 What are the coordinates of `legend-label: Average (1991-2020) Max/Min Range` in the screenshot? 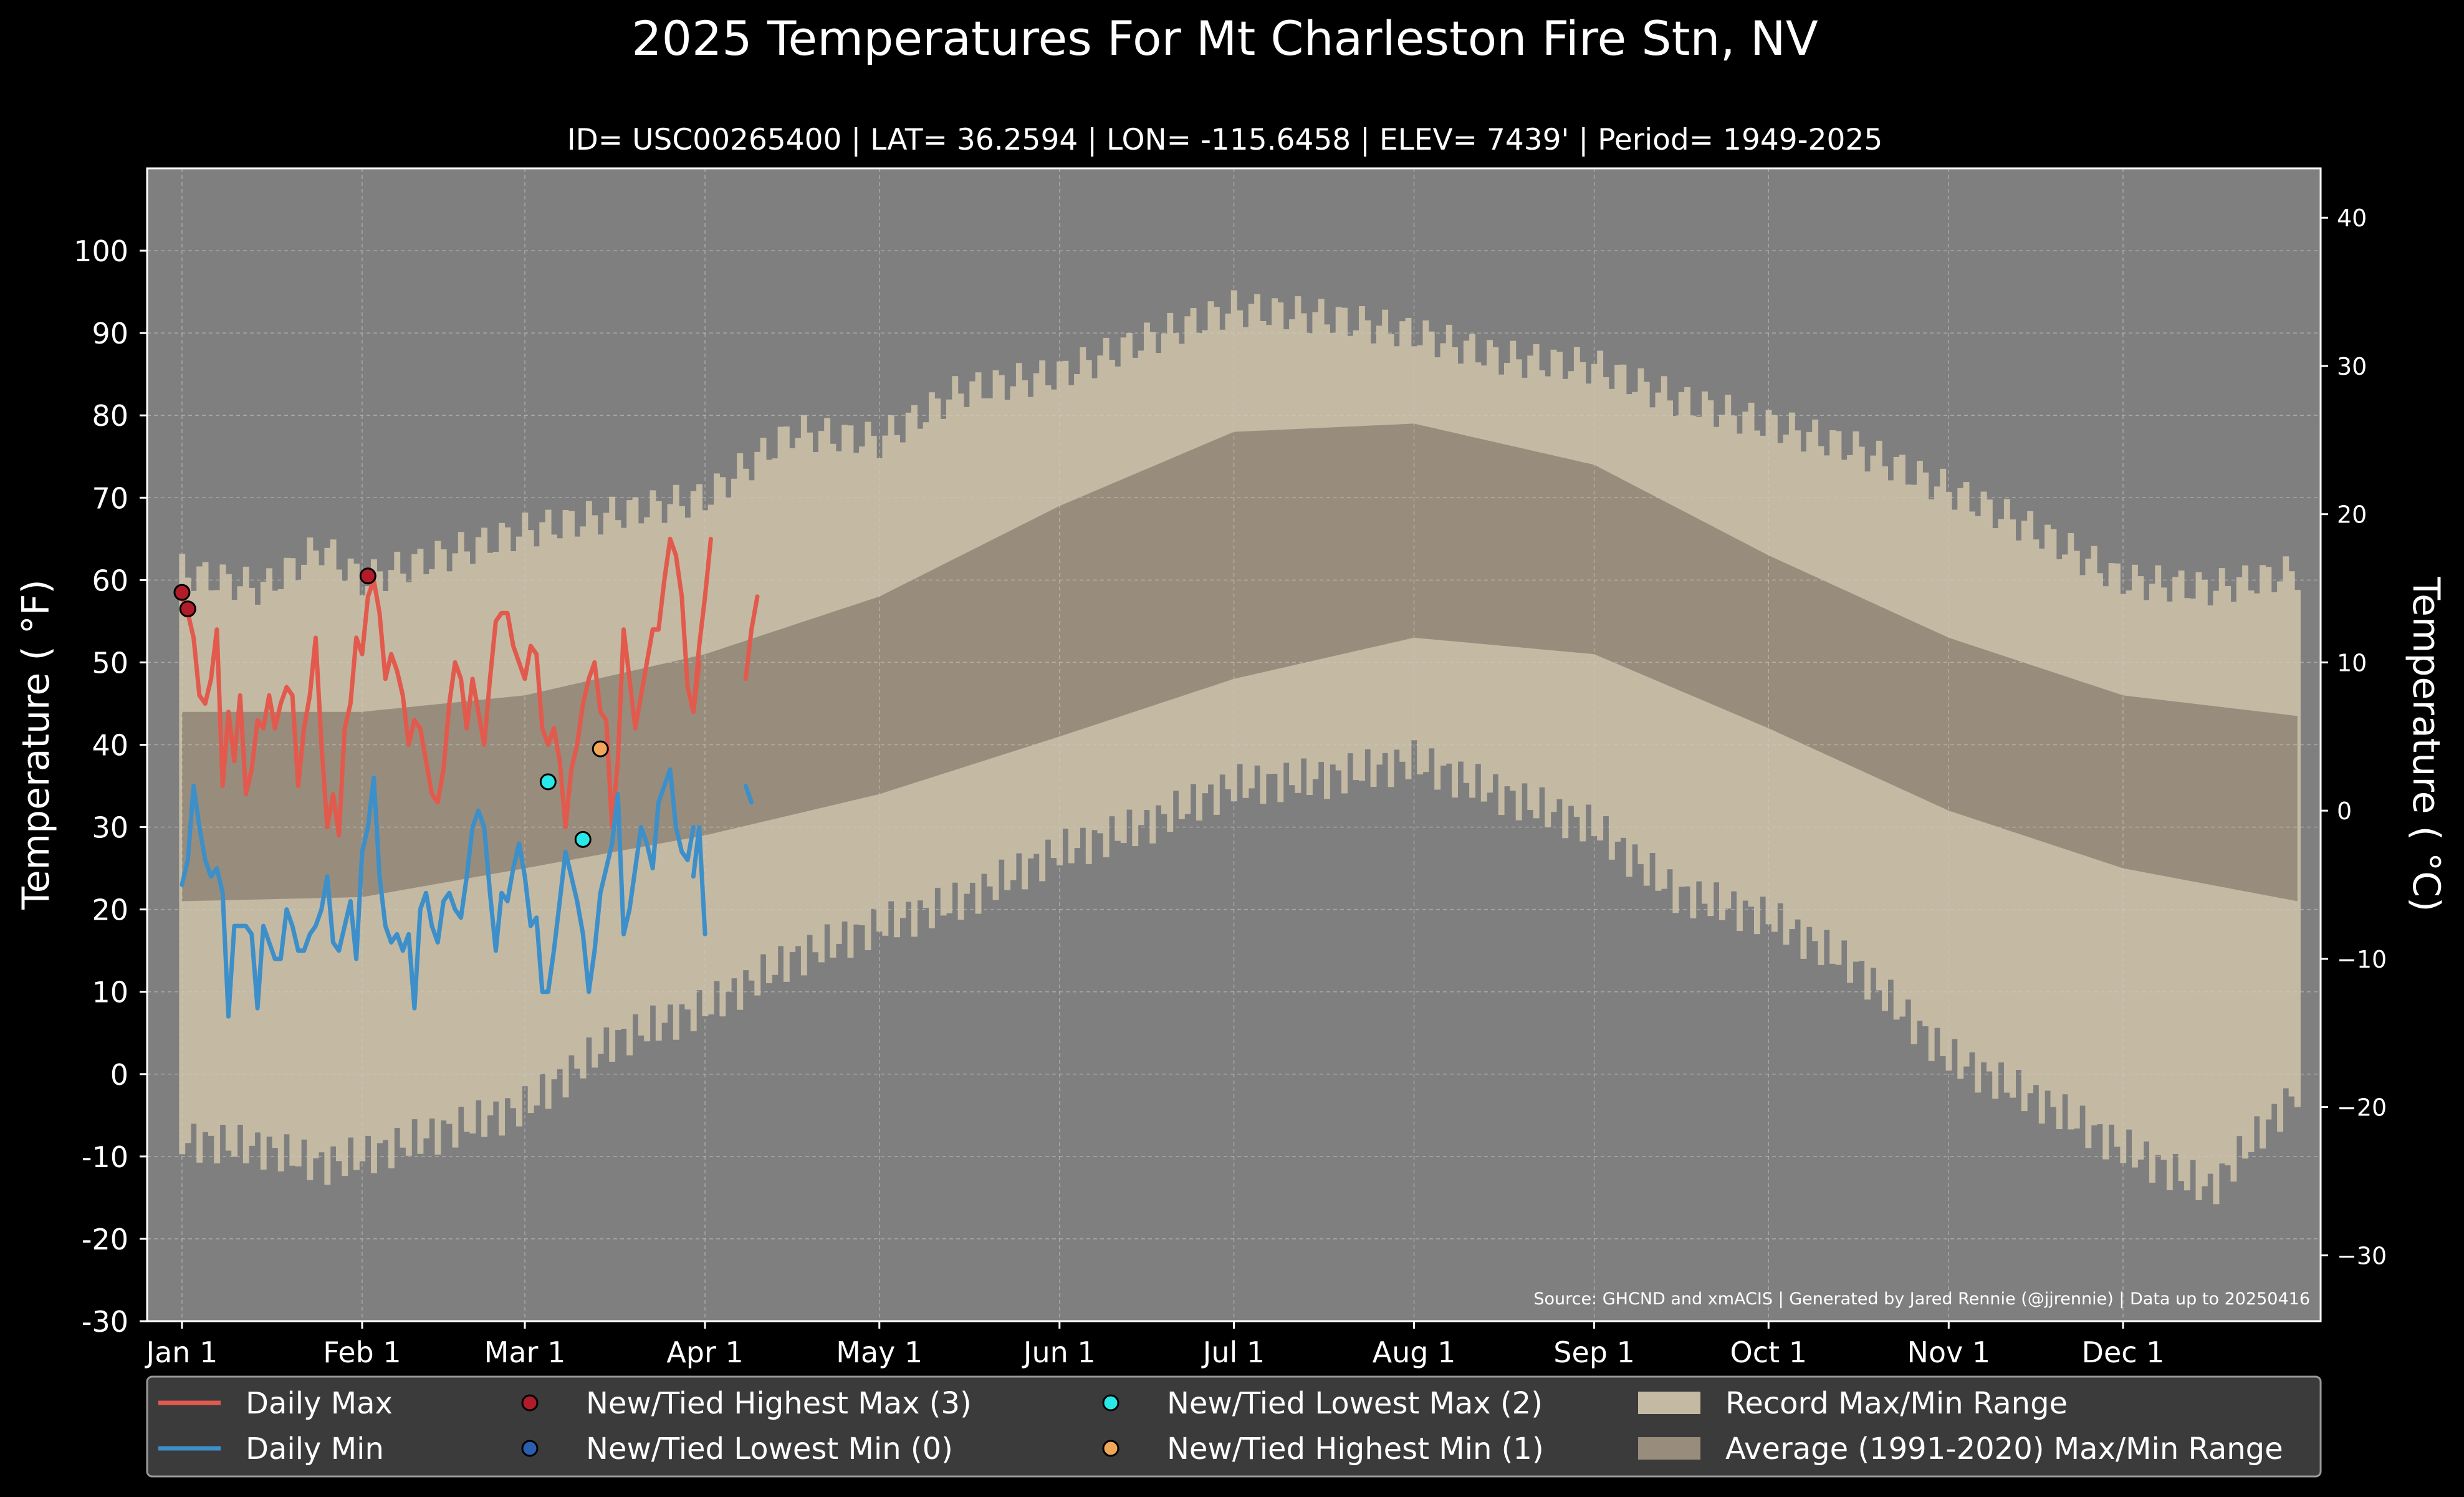 It's located at (2004, 1449).